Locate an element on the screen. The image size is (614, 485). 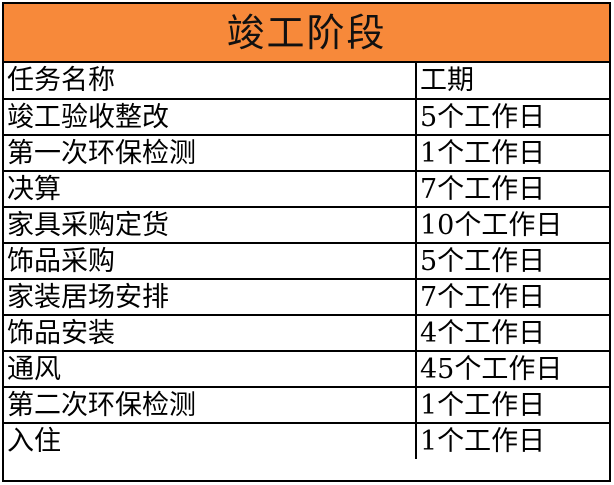
table-header-row: 任务名称 工期 is located at coordinates (306, 81).